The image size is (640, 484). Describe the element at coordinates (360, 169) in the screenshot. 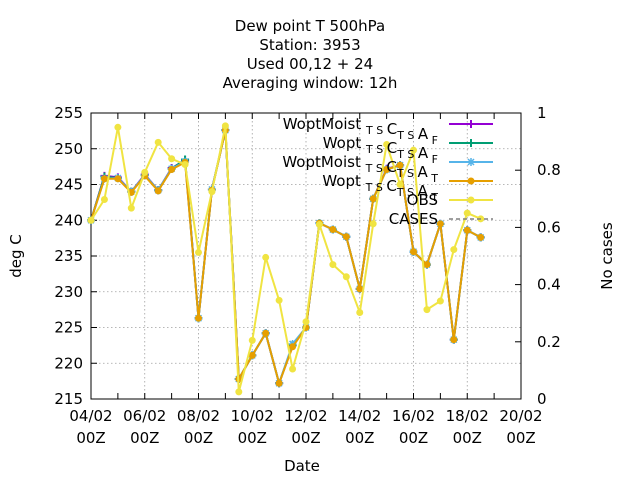

I see `legend-label: WoptMoist T S CT S A T` at that location.